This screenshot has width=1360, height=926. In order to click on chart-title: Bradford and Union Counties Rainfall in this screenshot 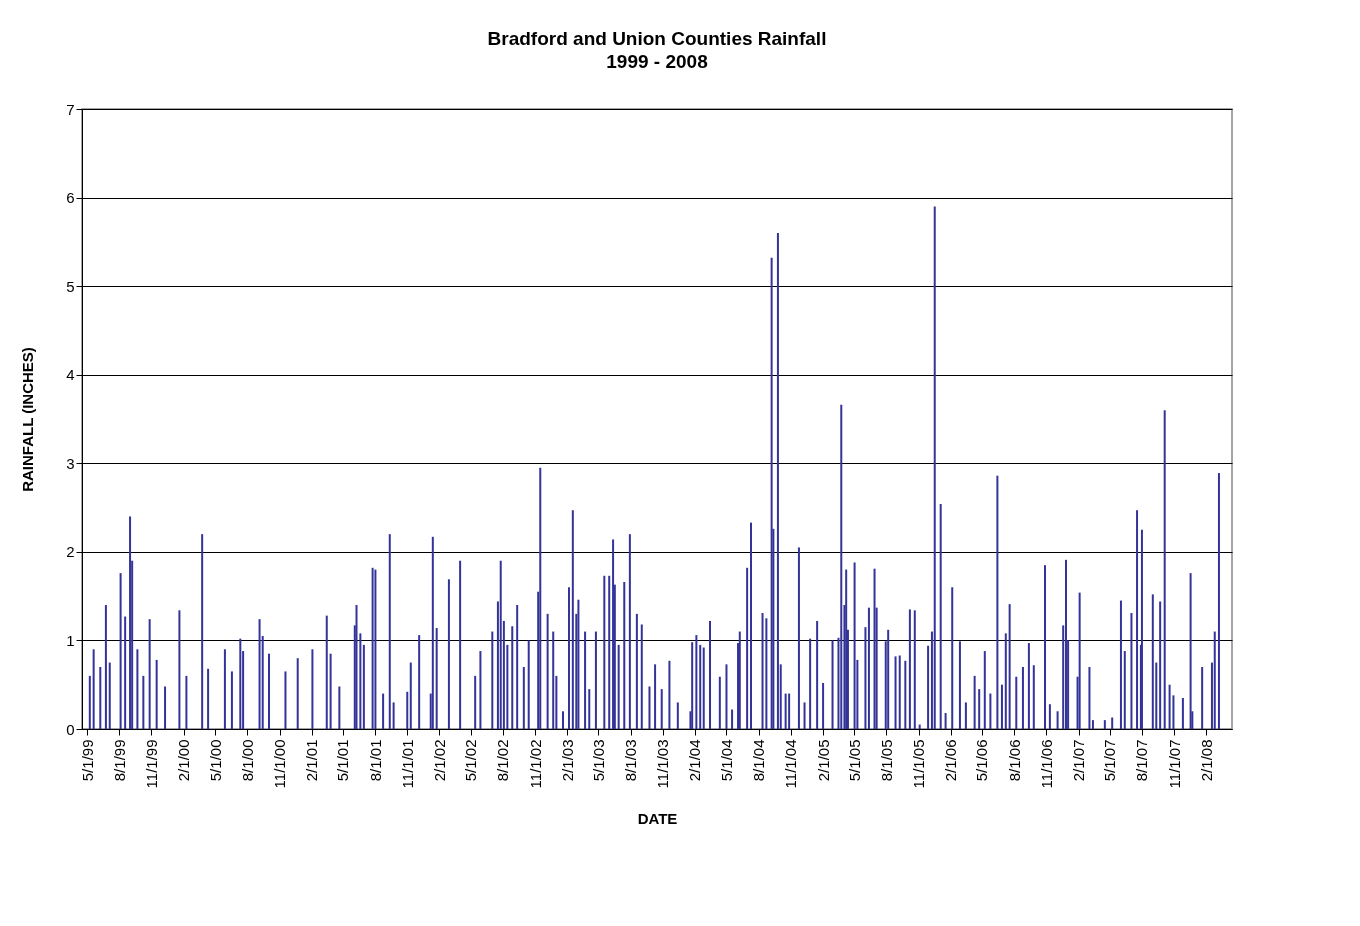, I will do `click(657, 38)`.